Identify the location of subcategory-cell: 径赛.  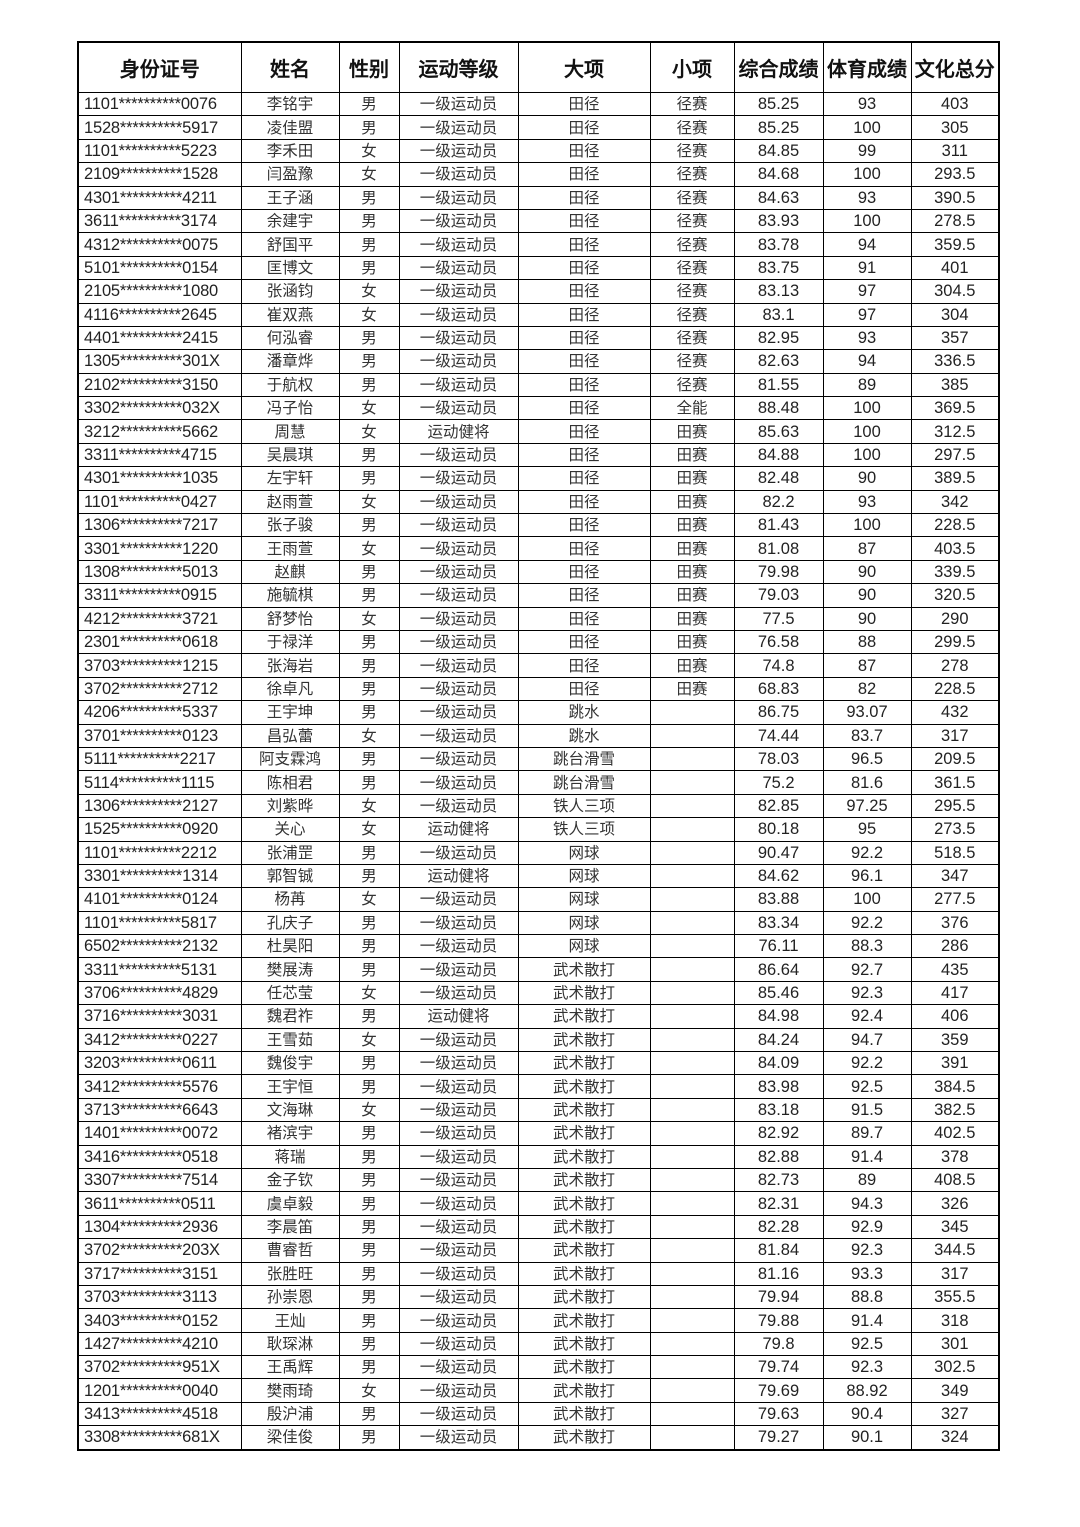
(692, 338).